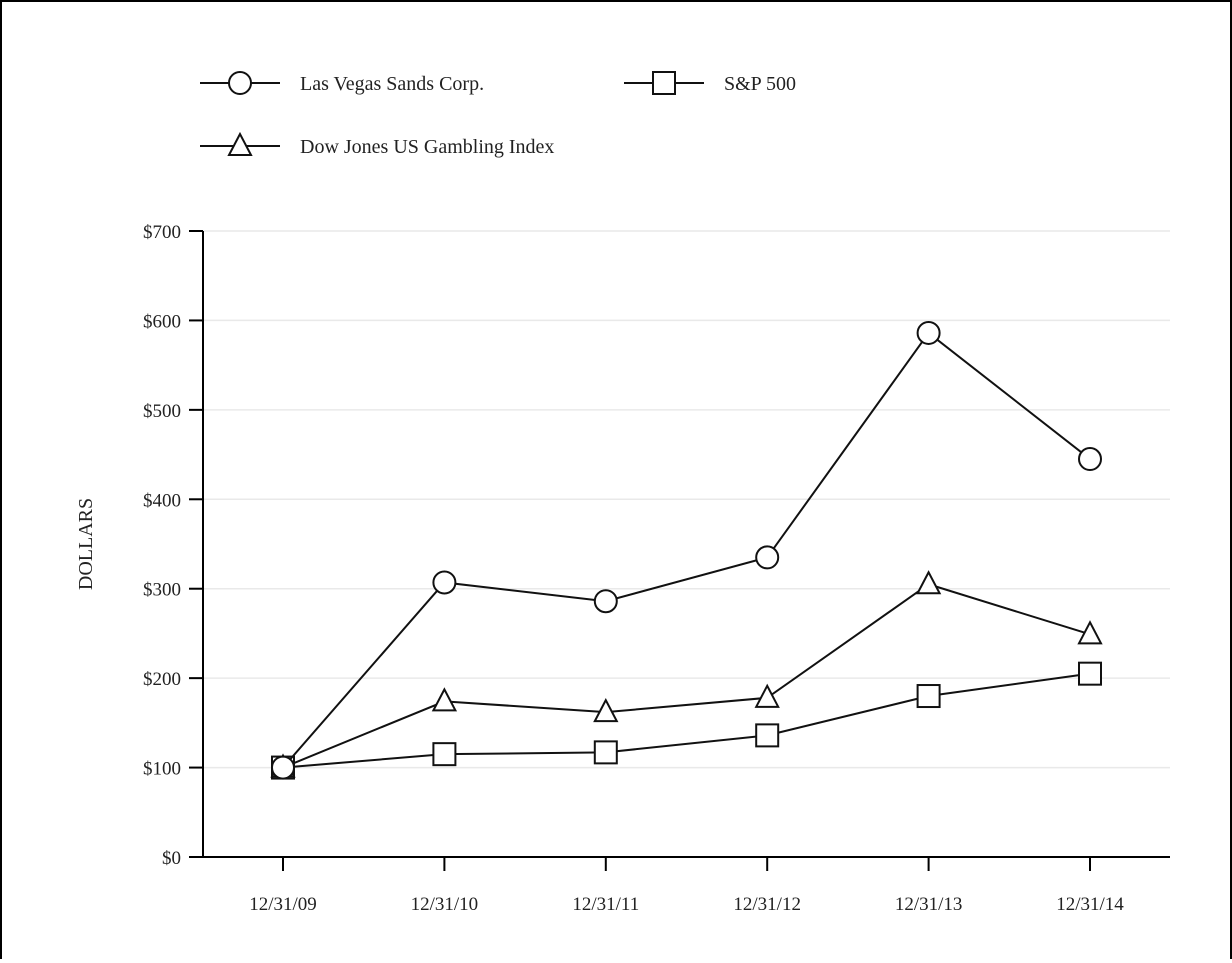  Describe the element at coordinates (664, 83) in the screenshot. I see `legend-marker-square` at that location.